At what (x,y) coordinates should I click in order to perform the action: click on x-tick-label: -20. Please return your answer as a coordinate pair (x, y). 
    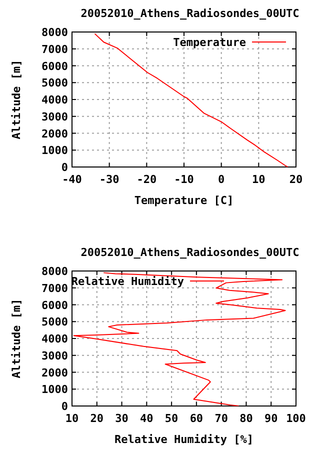
    Looking at the image, I should click on (146, 179).